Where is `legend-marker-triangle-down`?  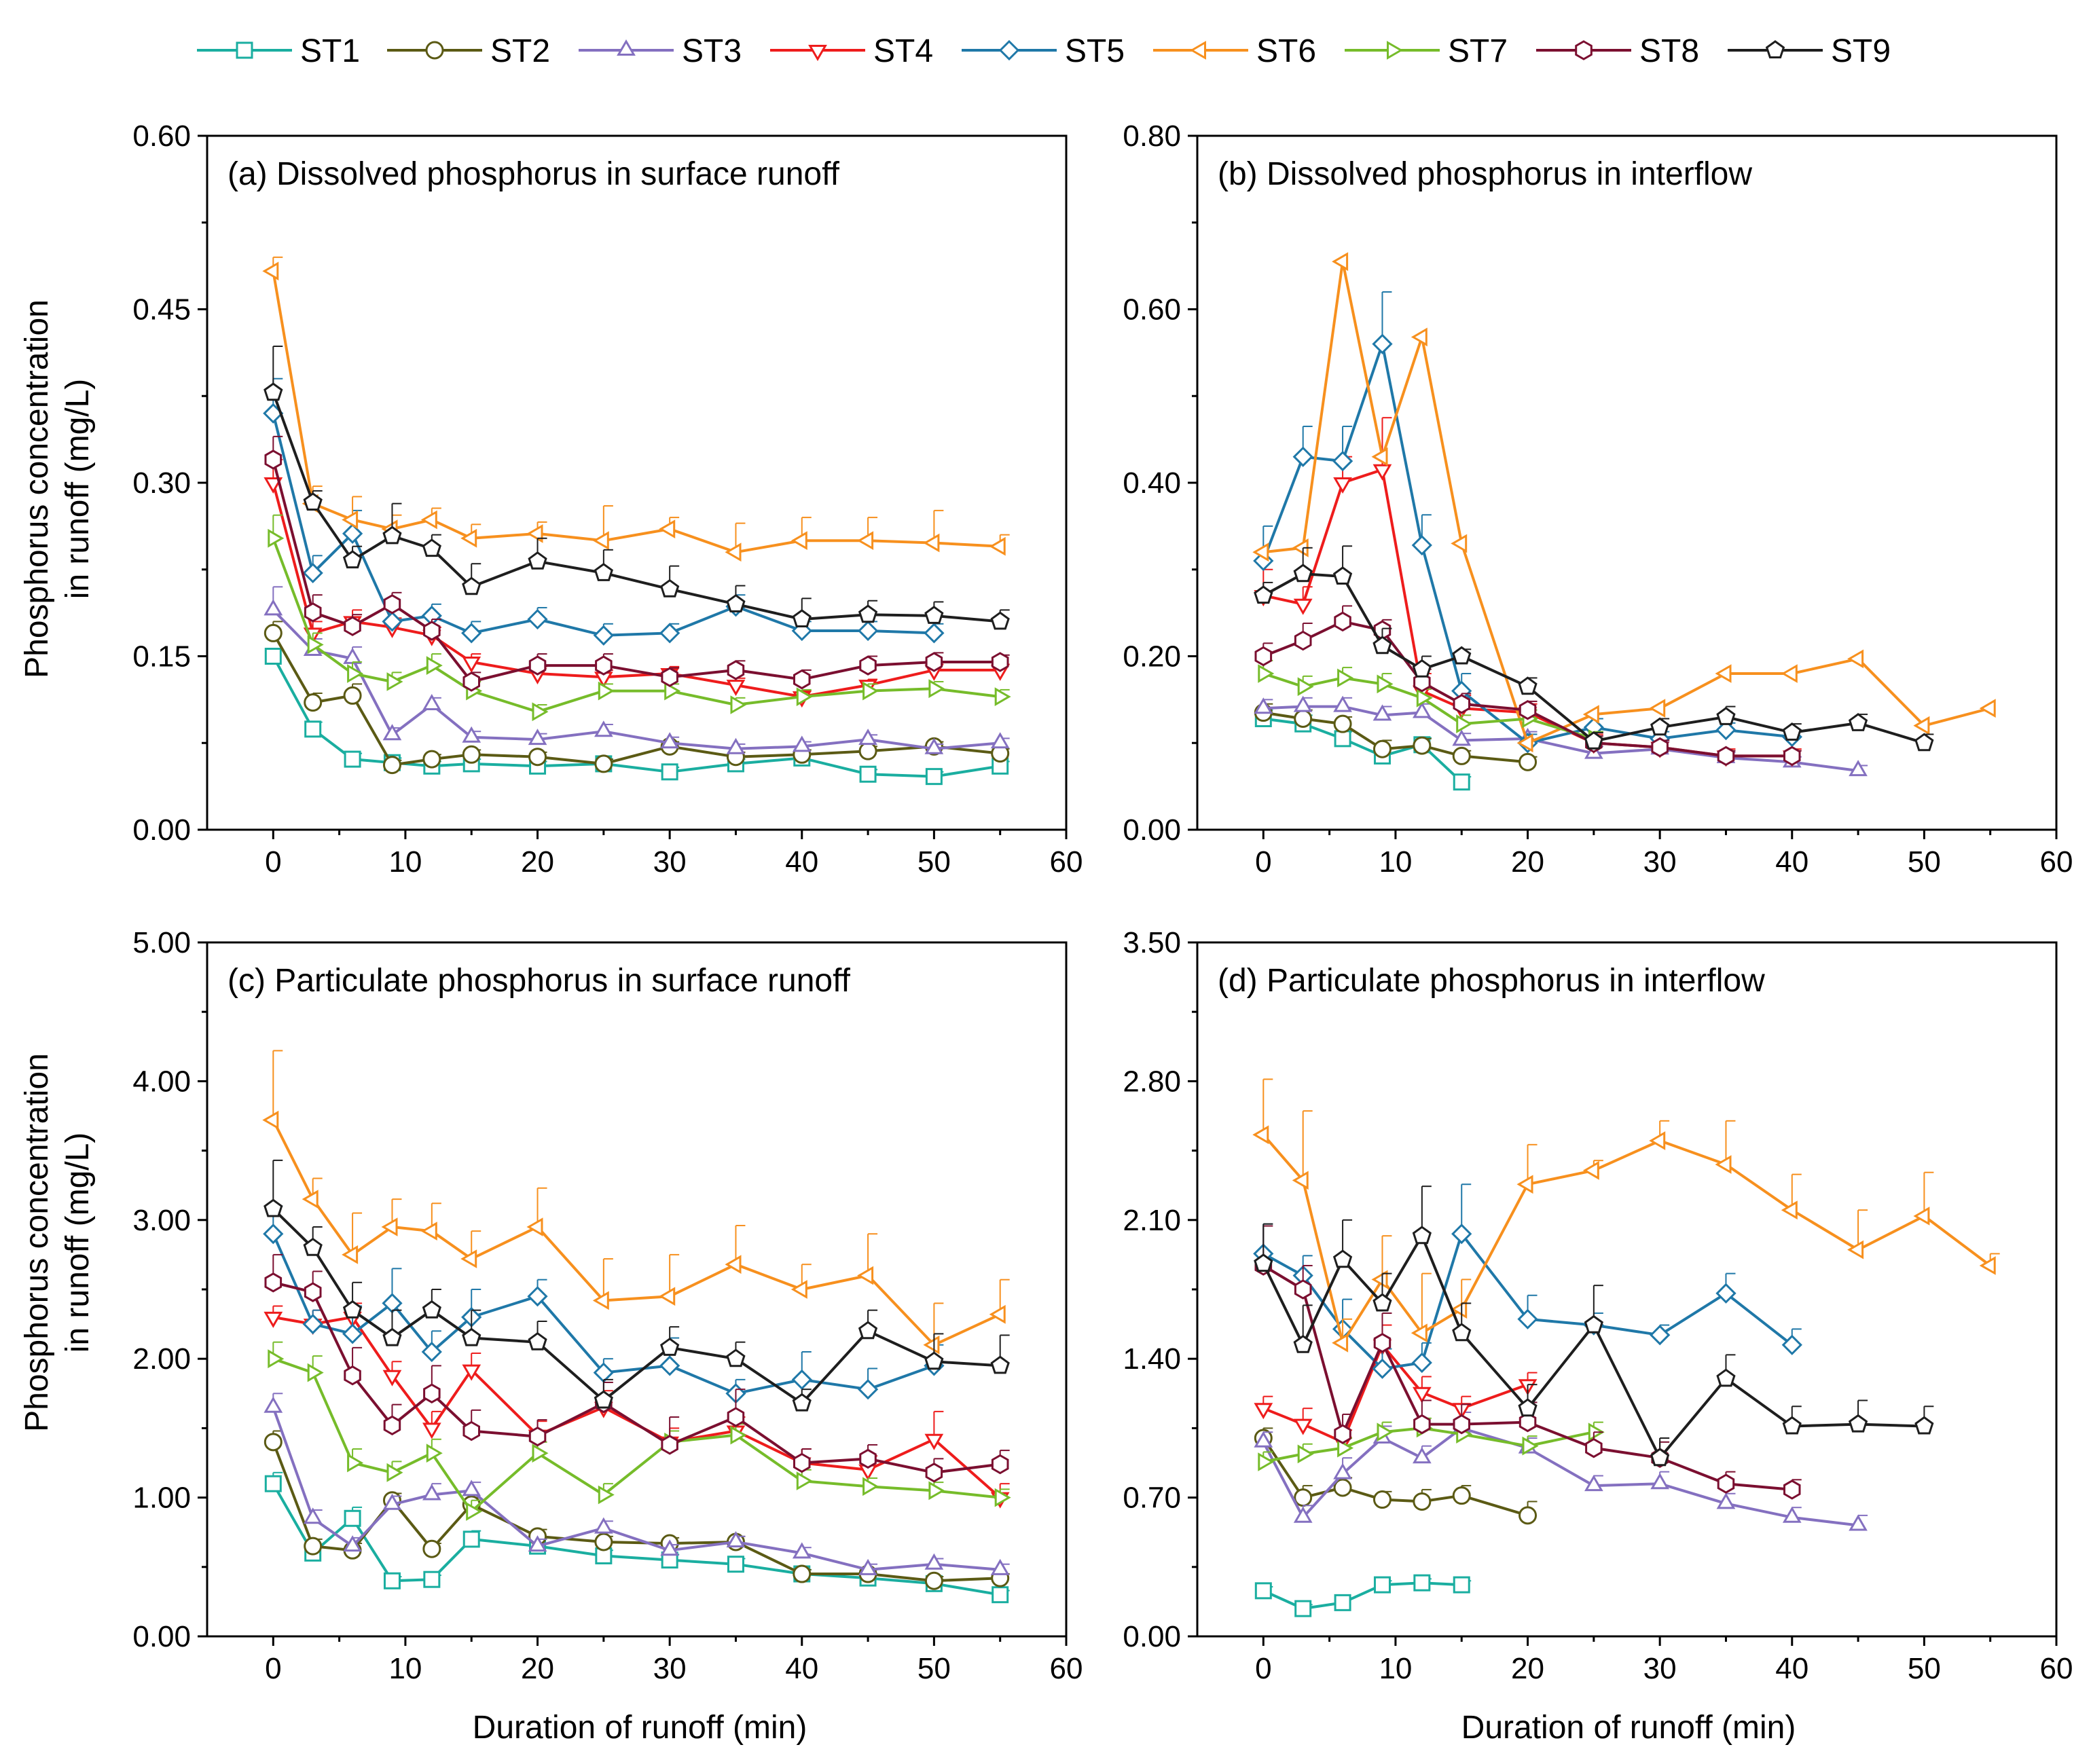
legend-marker-triangle-down is located at coordinates (817, 53).